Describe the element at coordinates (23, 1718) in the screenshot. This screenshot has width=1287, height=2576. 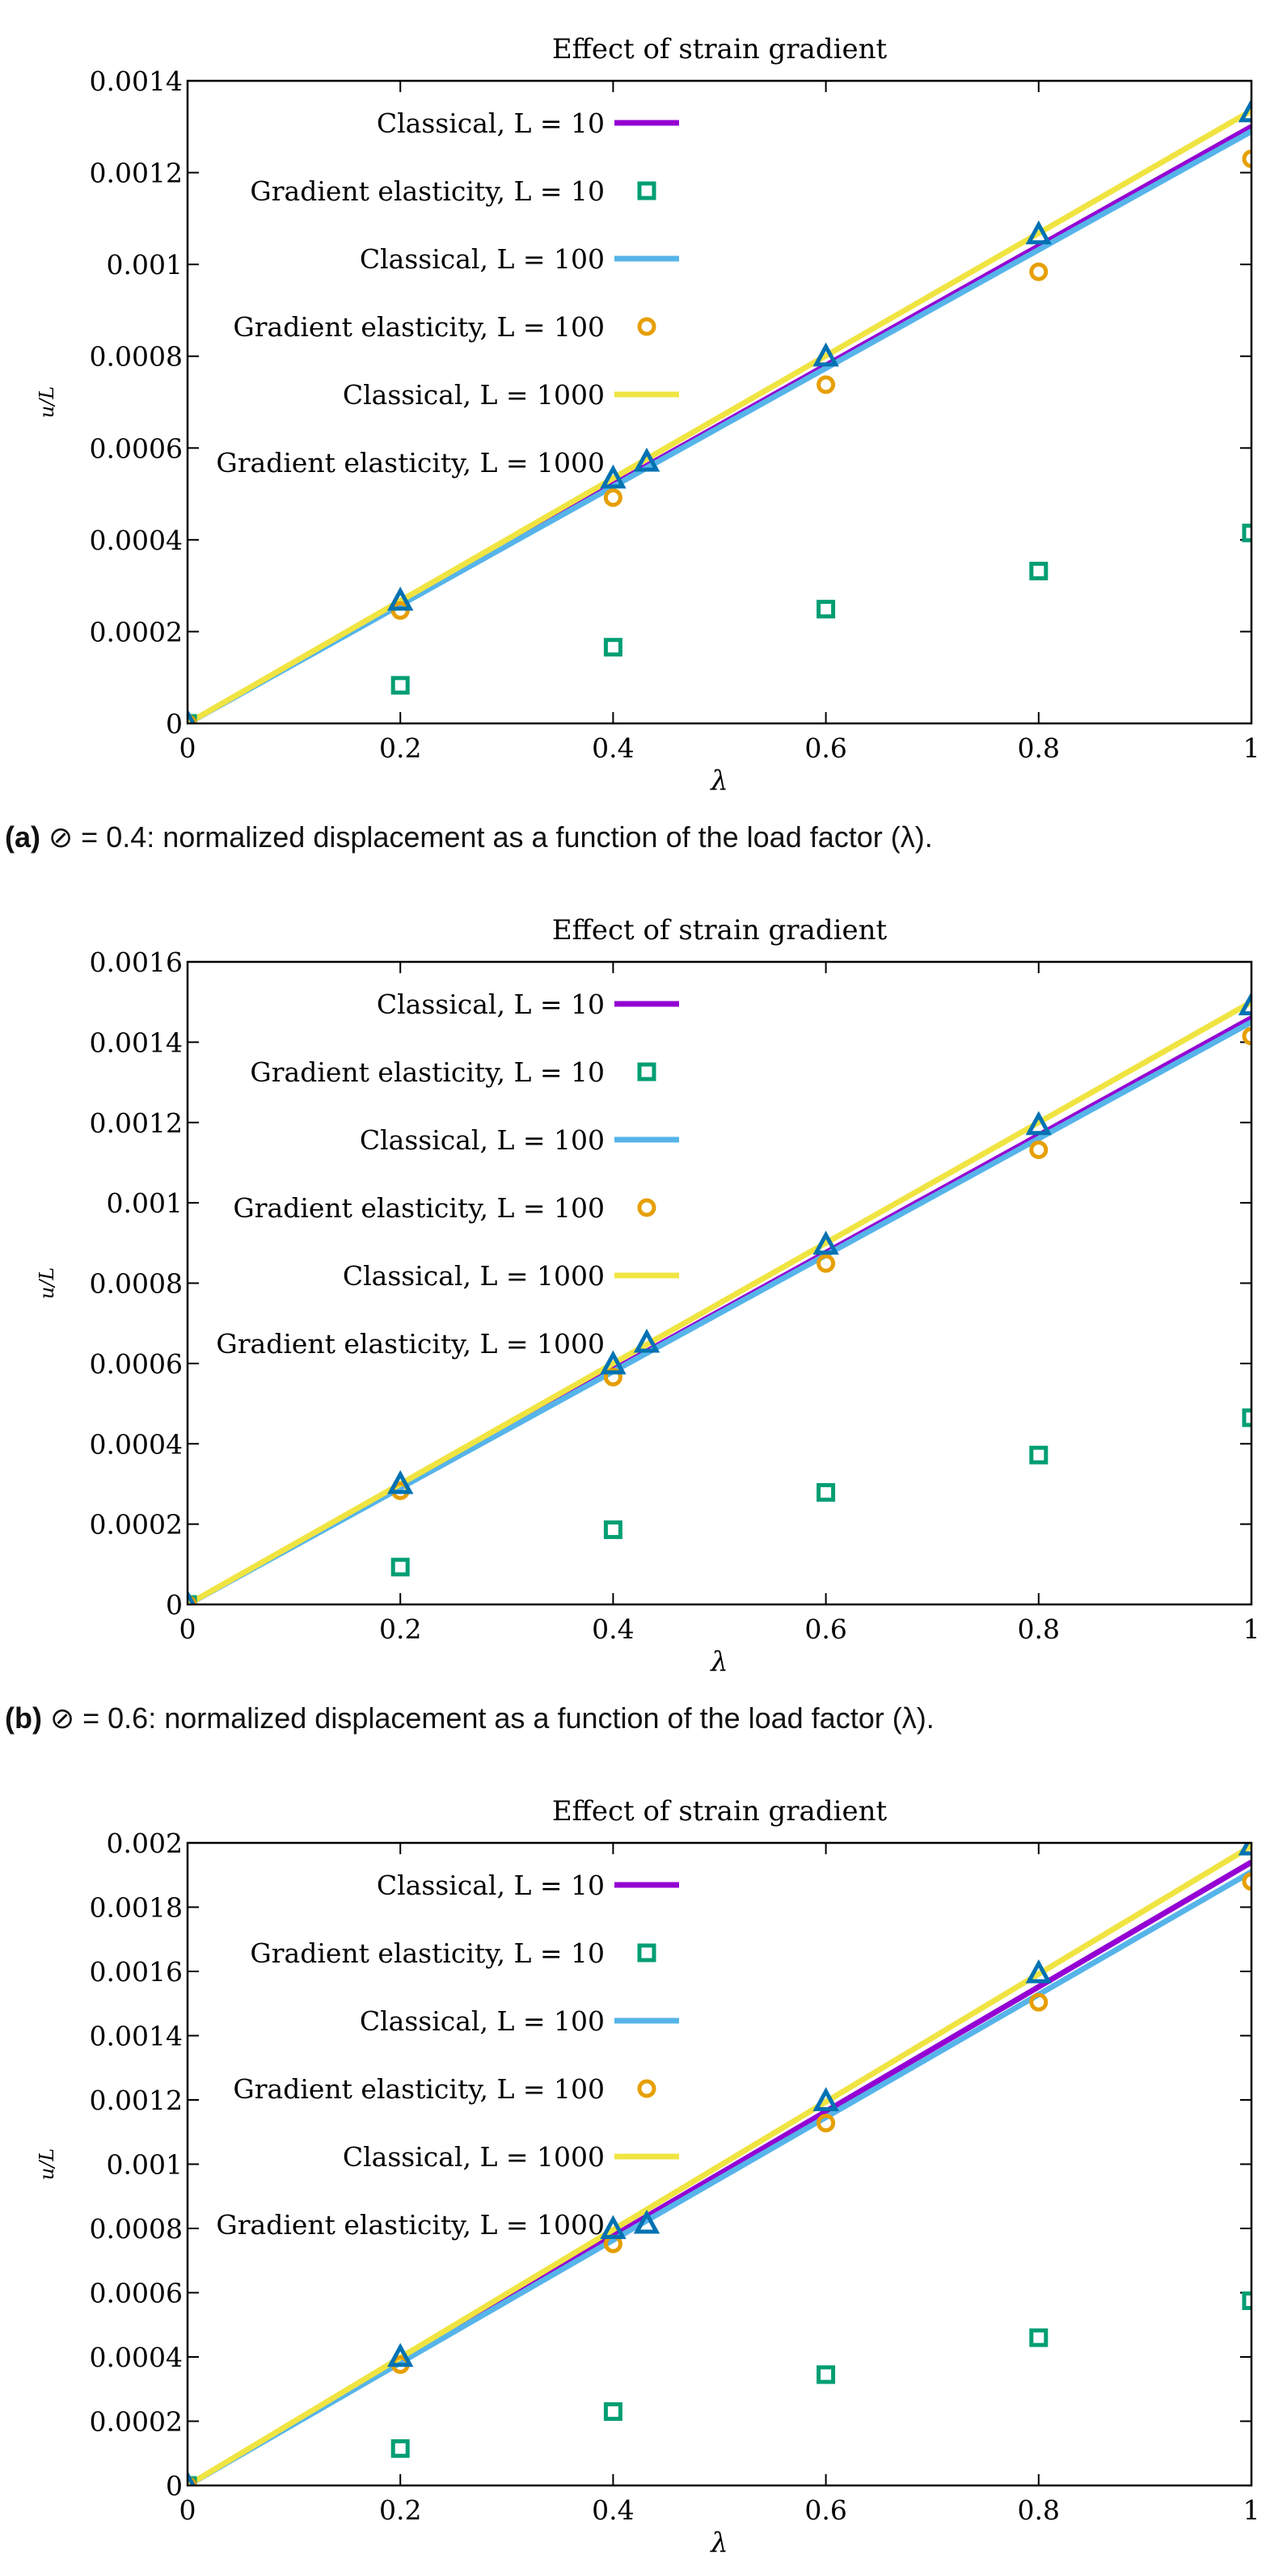
I see `caption-label: (b)` at that location.